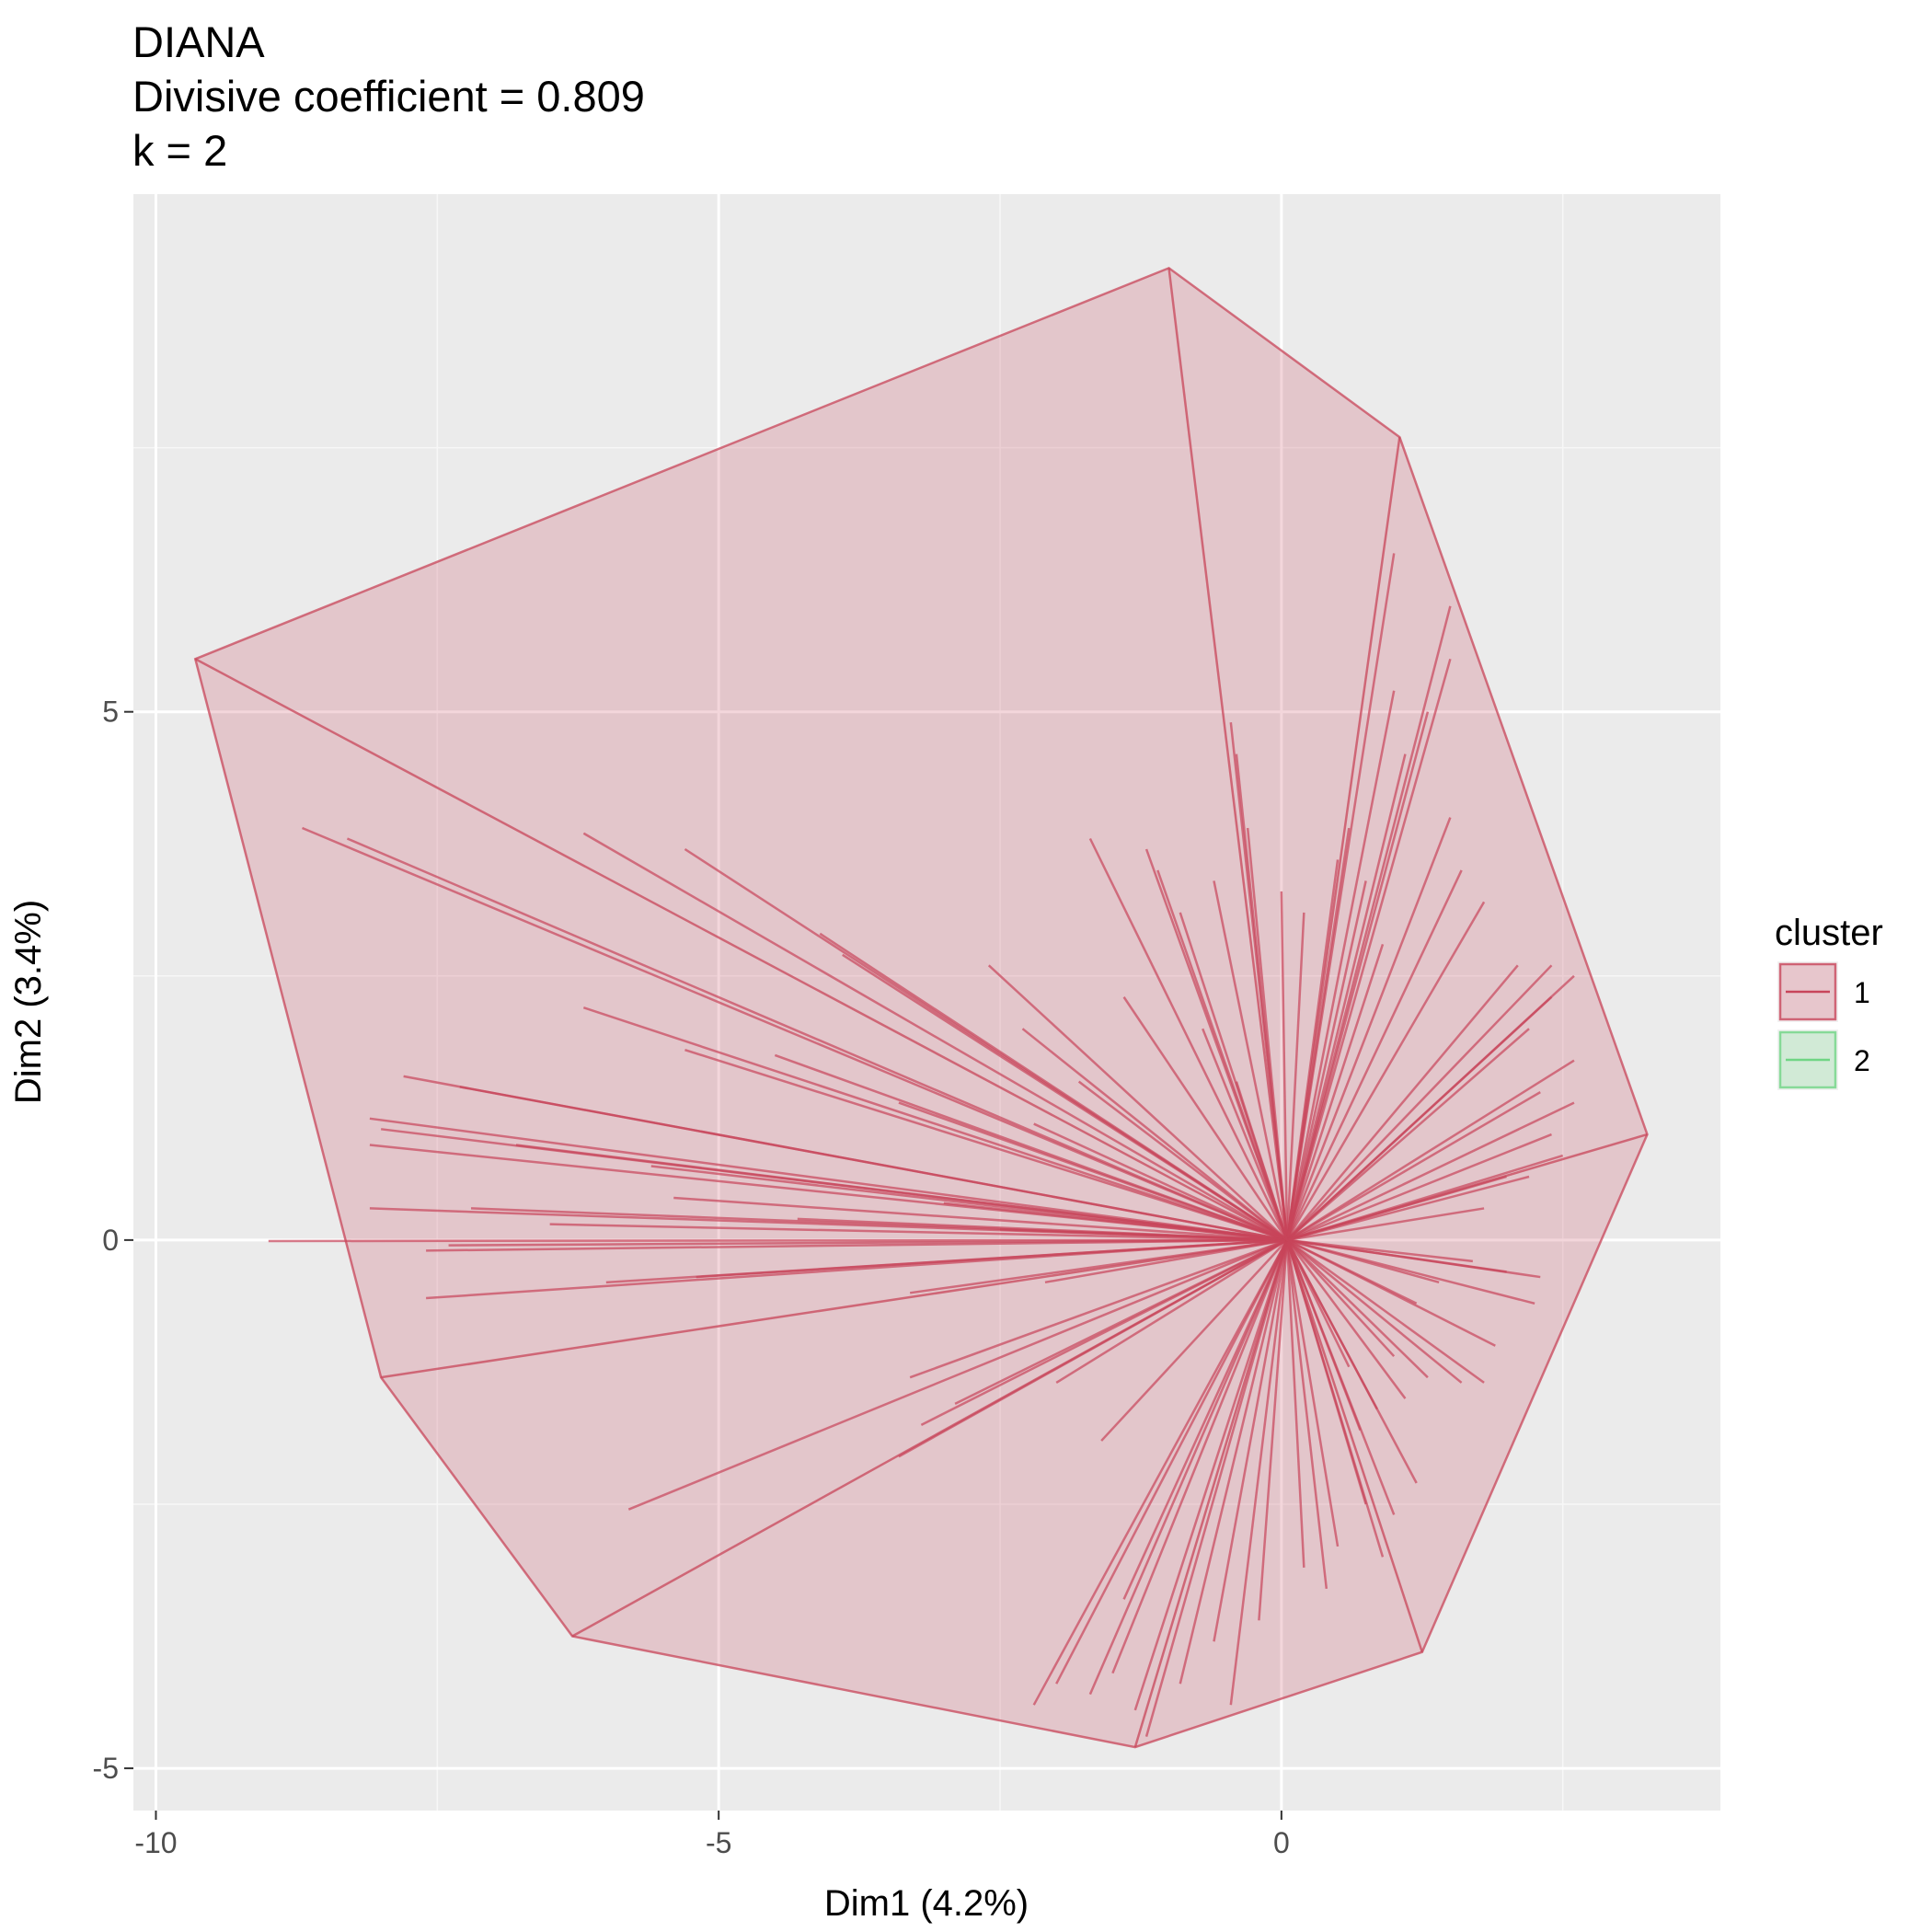 The width and height of the screenshot is (1932, 1932). Describe the element at coordinates (388, 96) in the screenshot. I see `chart-subtitle-coefficient: Divisive coefficient = 0.809` at that location.